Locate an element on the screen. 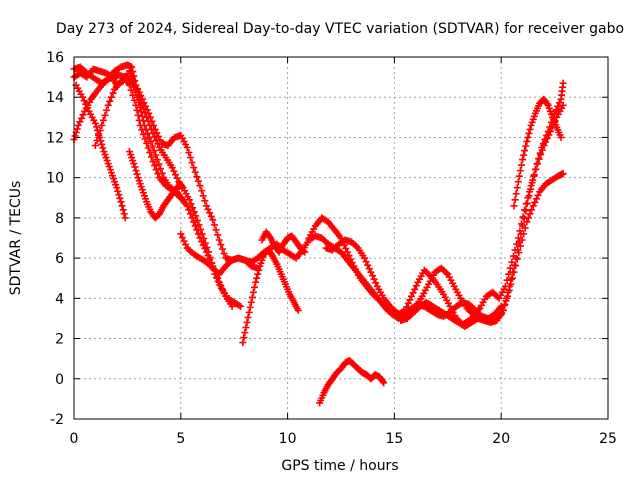 This screenshot has height=480, width=640. x-tick-label: 10 is located at coordinates (288, 439).